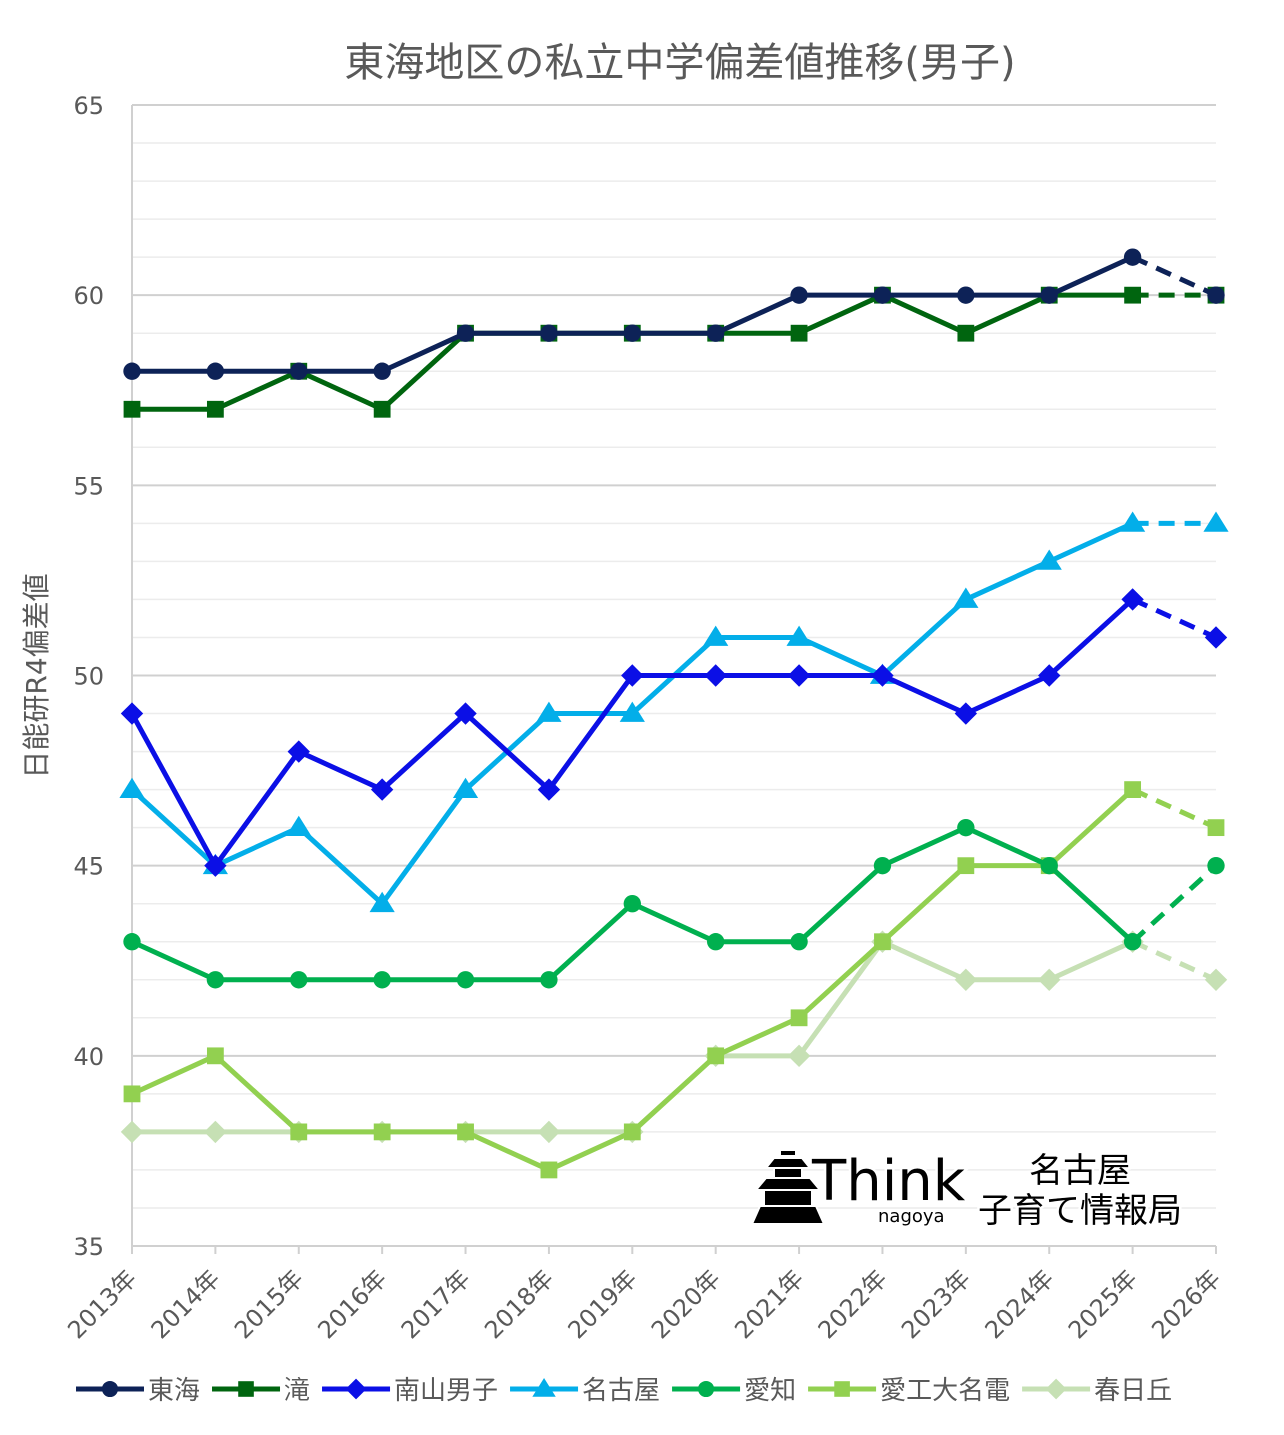 The height and width of the screenshot is (1435, 1284). I want to click on x-tick-label: 2018年, so click(519, 1304).